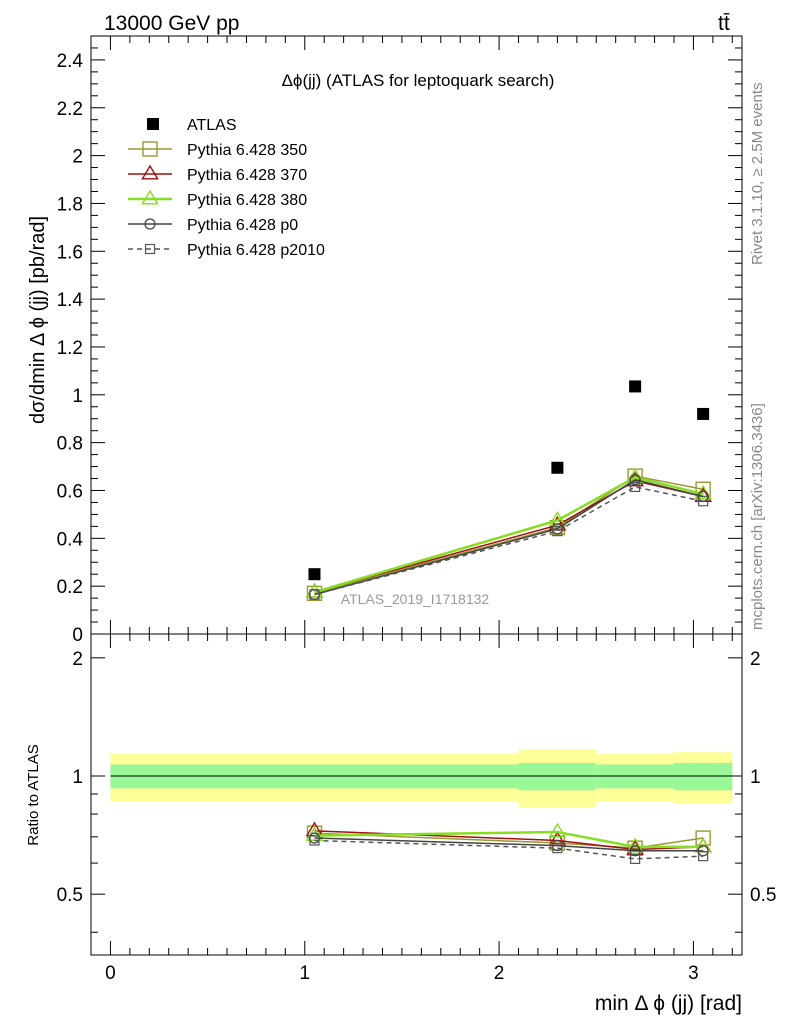 The image size is (786, 1024). What do you see at coordinates (755, 777) in the screenshot?
I see `y-tick-label-right: 1` at bounding box center [755, 777].